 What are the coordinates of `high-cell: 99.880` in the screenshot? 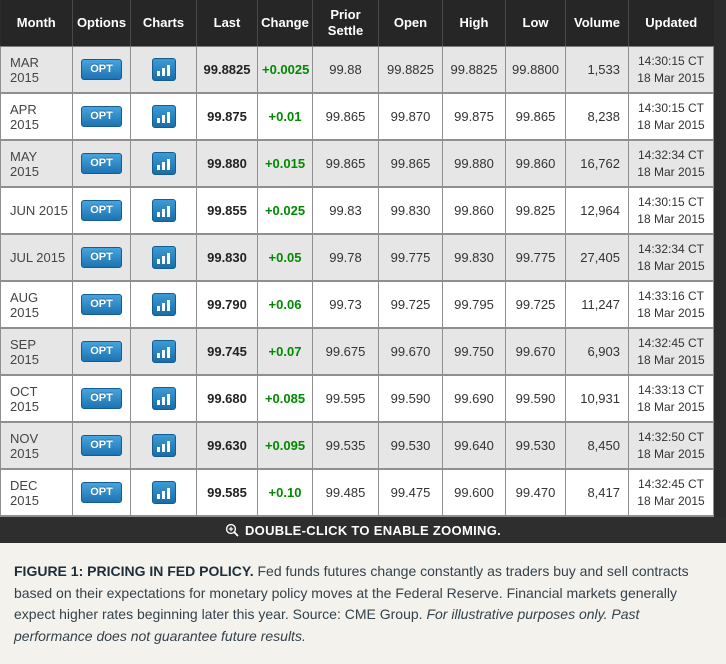 It's located at (474, 163).